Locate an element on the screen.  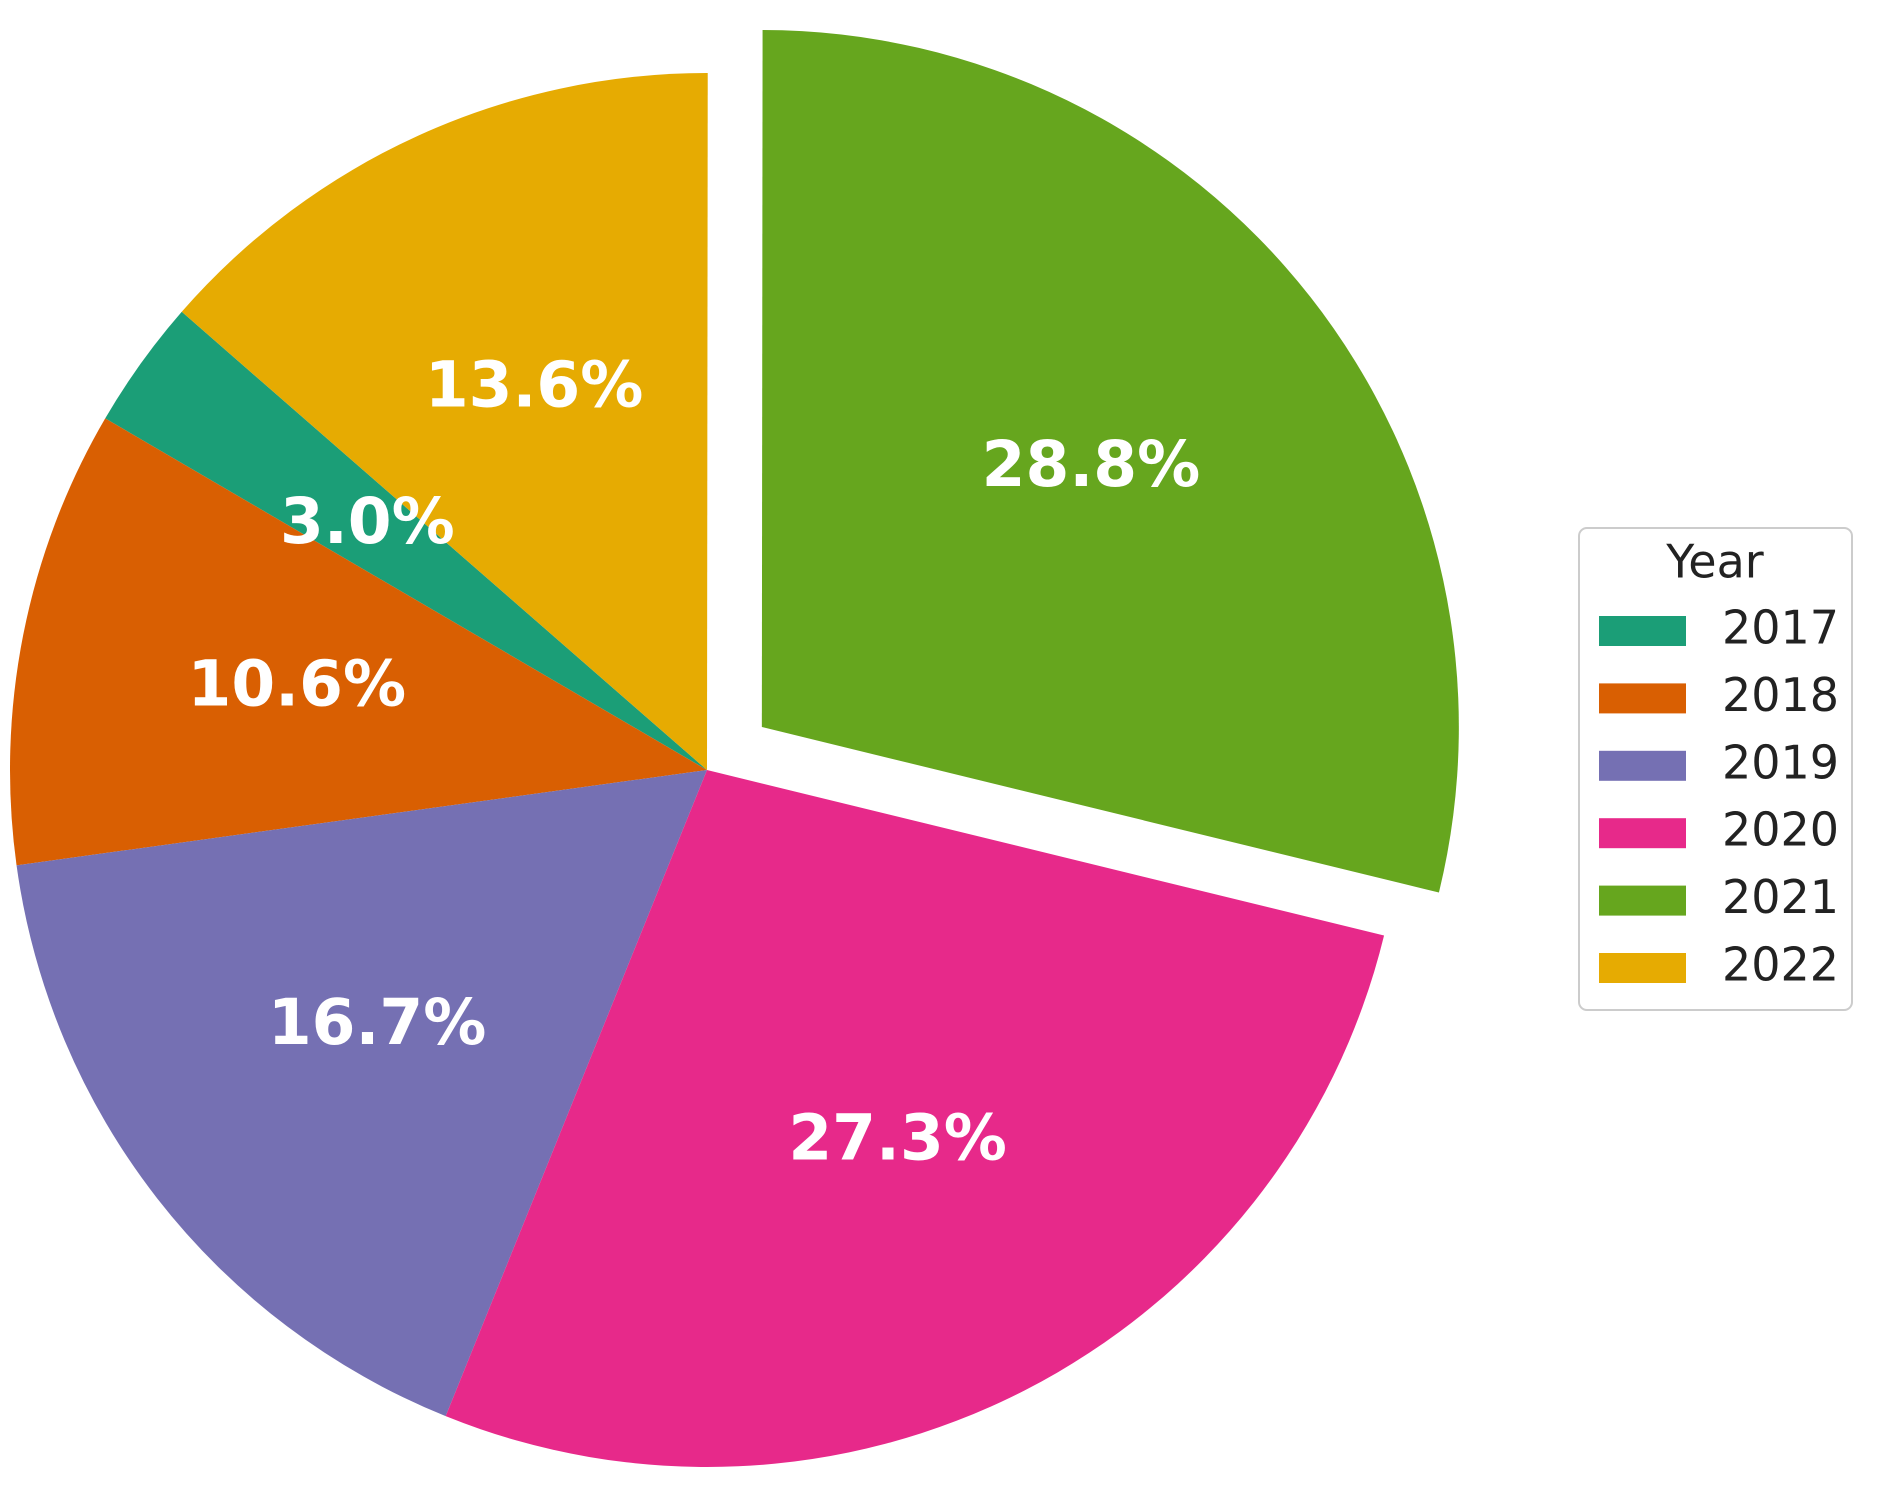
legend-label: 2019 is located at coordinates (1780, 762).